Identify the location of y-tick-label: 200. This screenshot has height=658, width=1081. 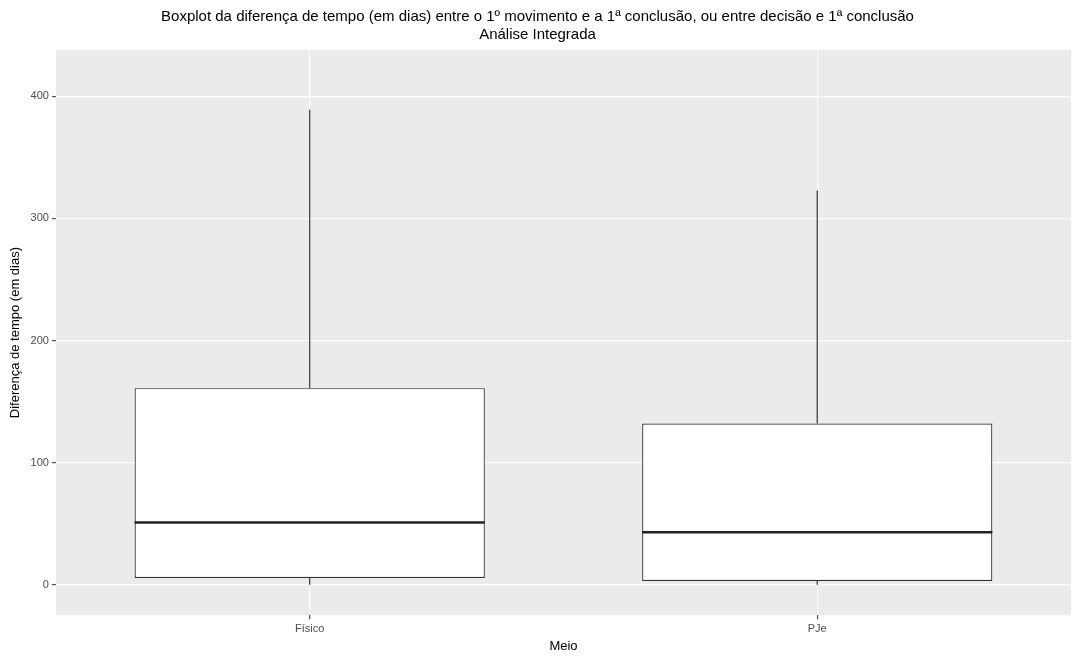
(39, 339).